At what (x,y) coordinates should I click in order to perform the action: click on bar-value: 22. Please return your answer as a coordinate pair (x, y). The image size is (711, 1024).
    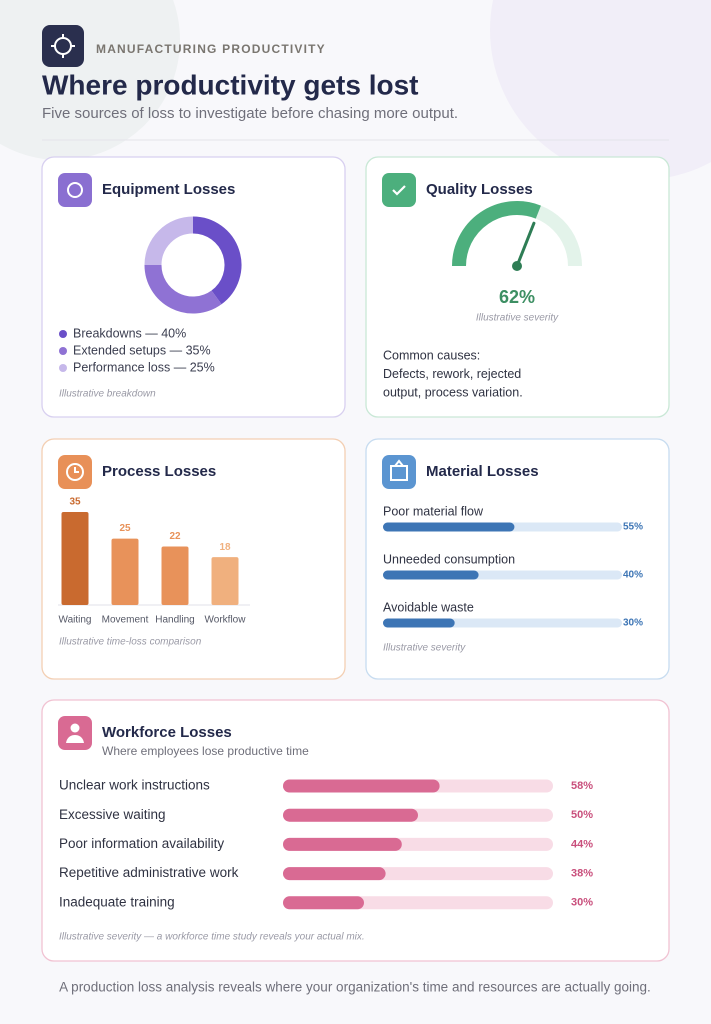
    Looking at the image, I should click on (175, 536).